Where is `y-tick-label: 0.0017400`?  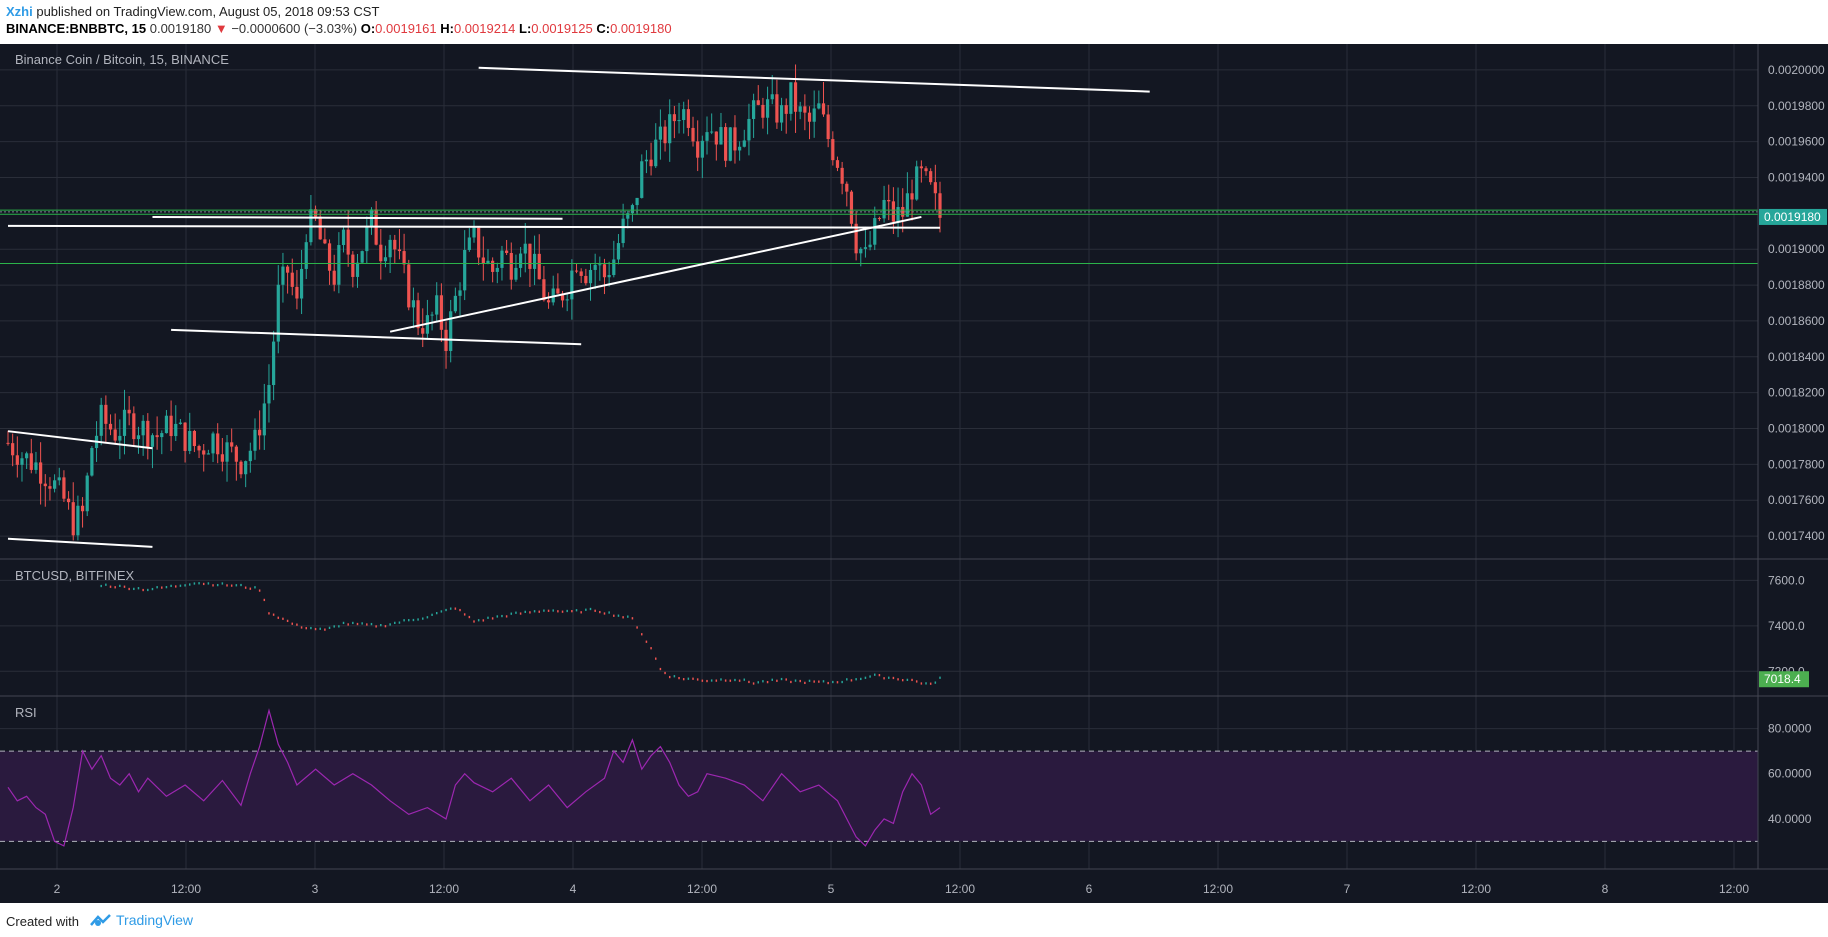
y-tick-label: 0.0017400 is located at coordinates (1796, 536).